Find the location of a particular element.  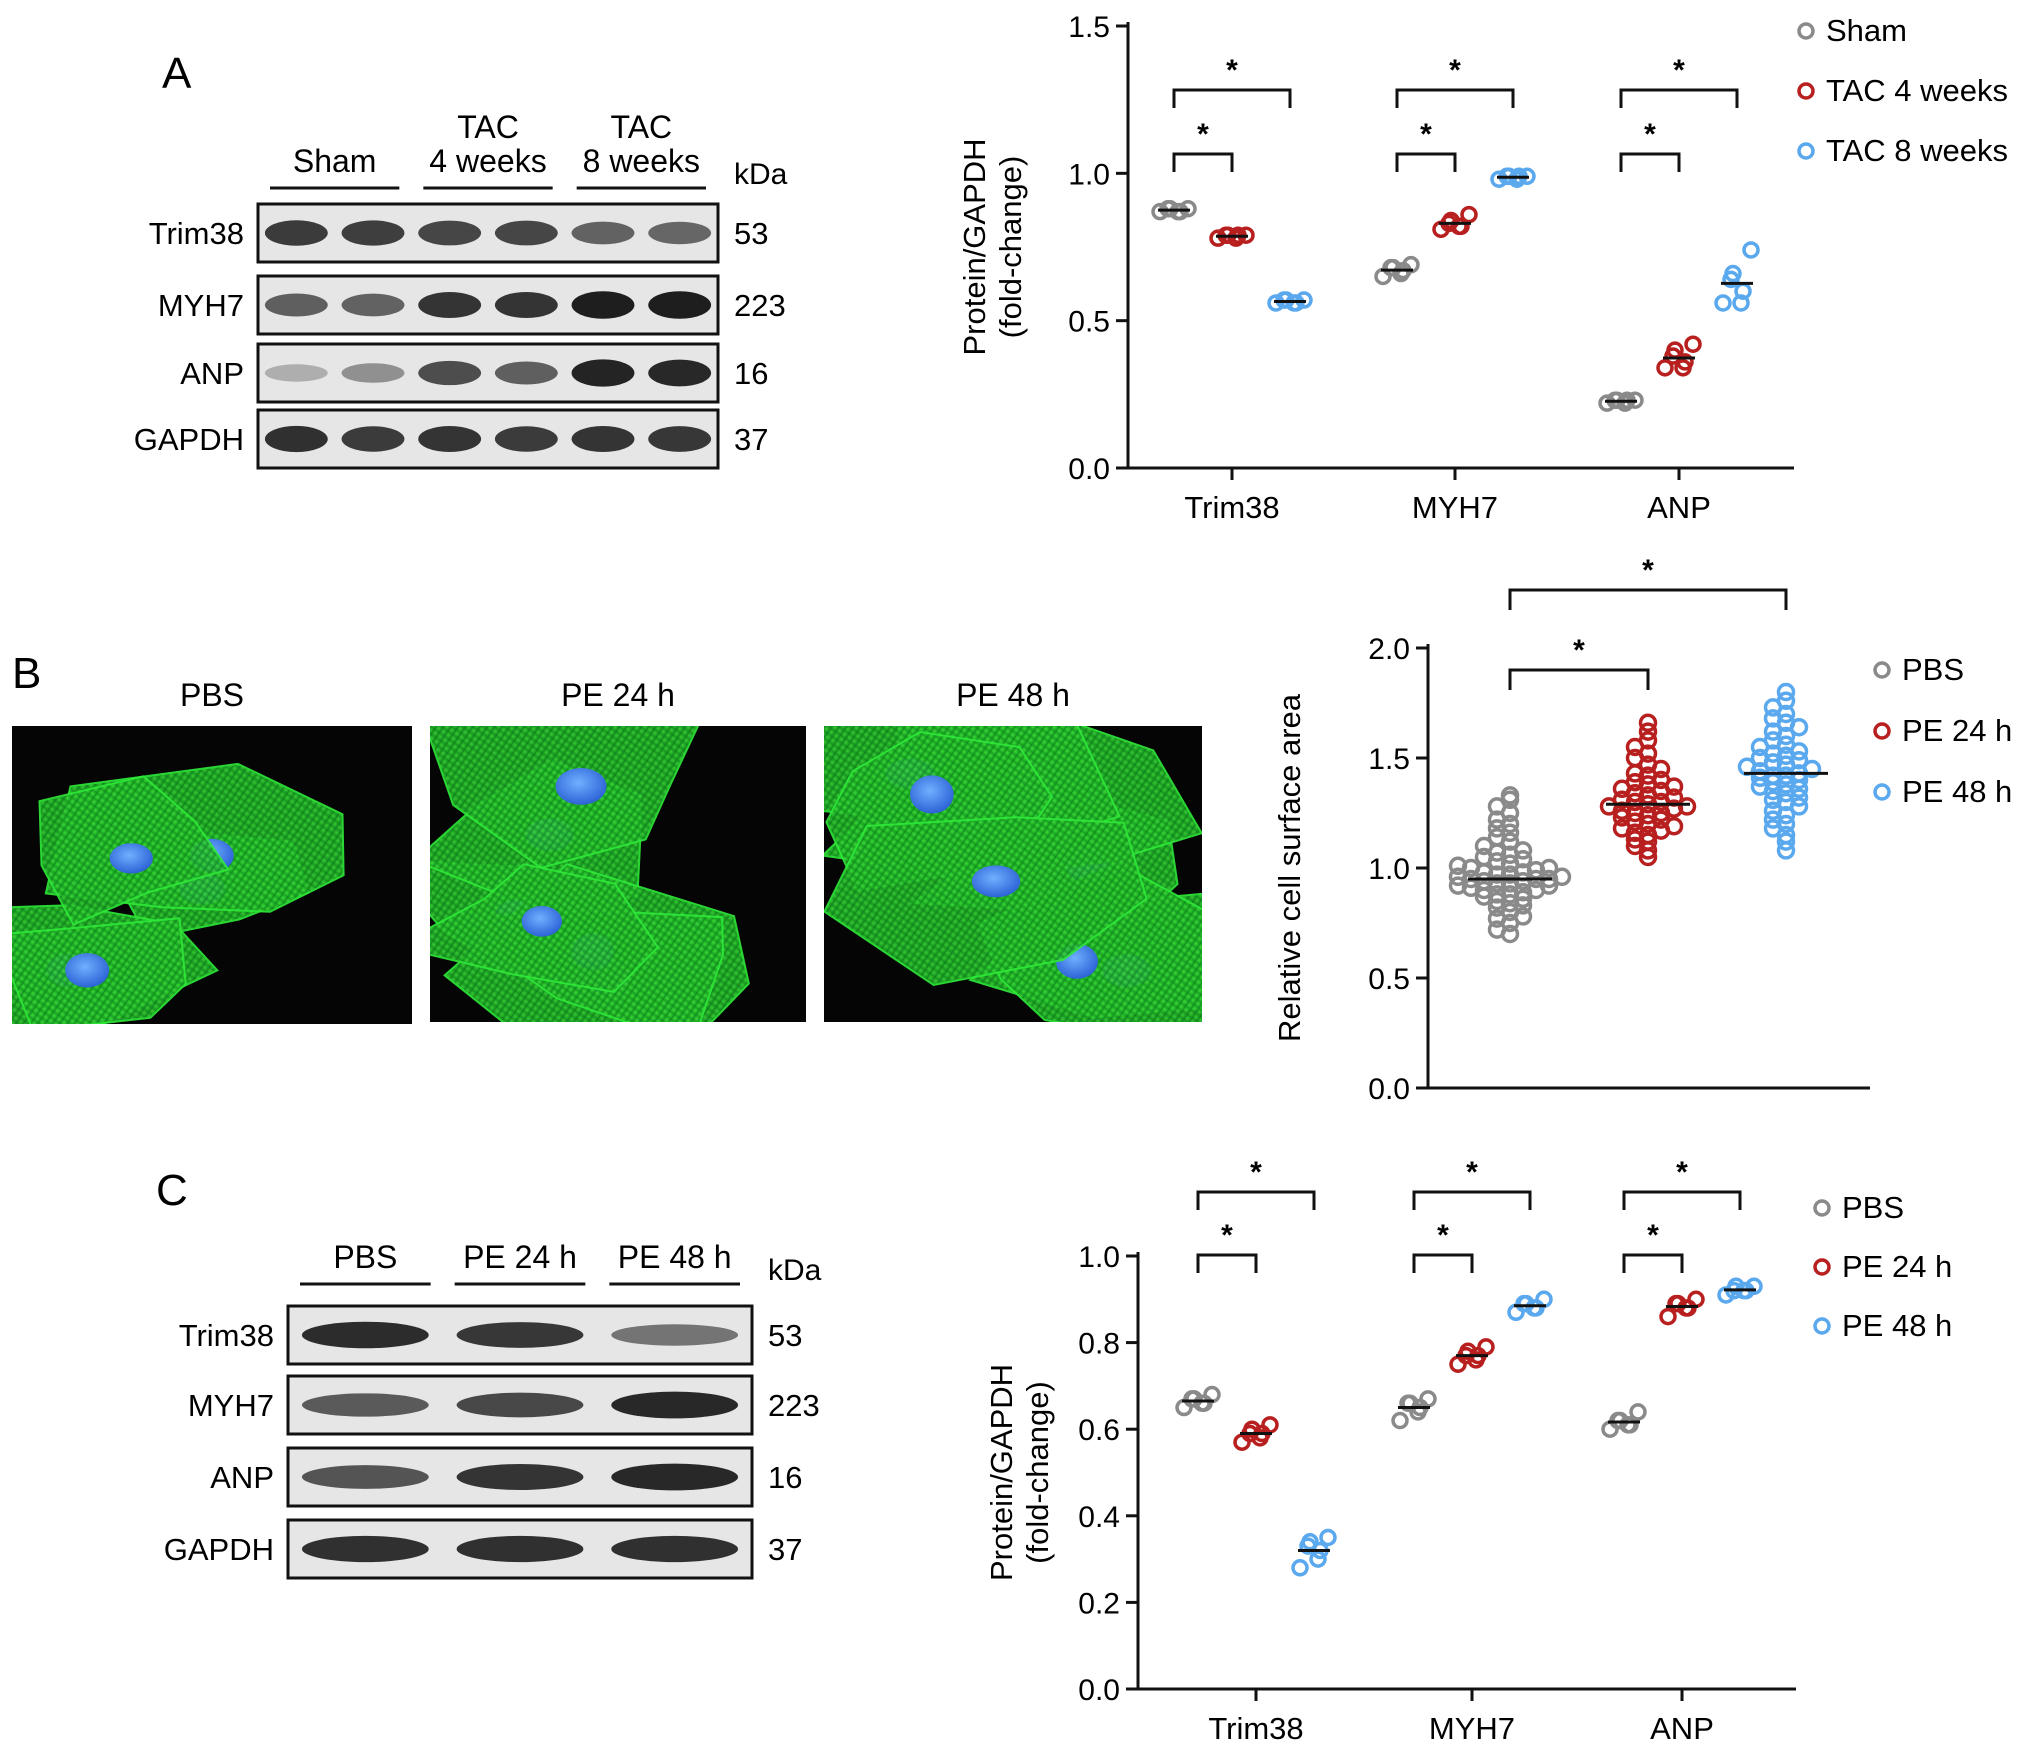

blot-group-label: Sham is located at coordinates (335, 161).